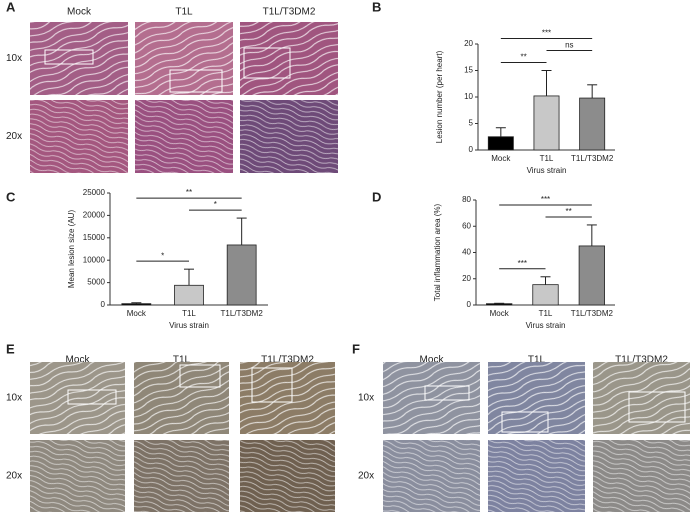  What do you see at coordinates (10, 348) in the screenshot?
I see `panel-label: E` at bounding box center [10, 348].